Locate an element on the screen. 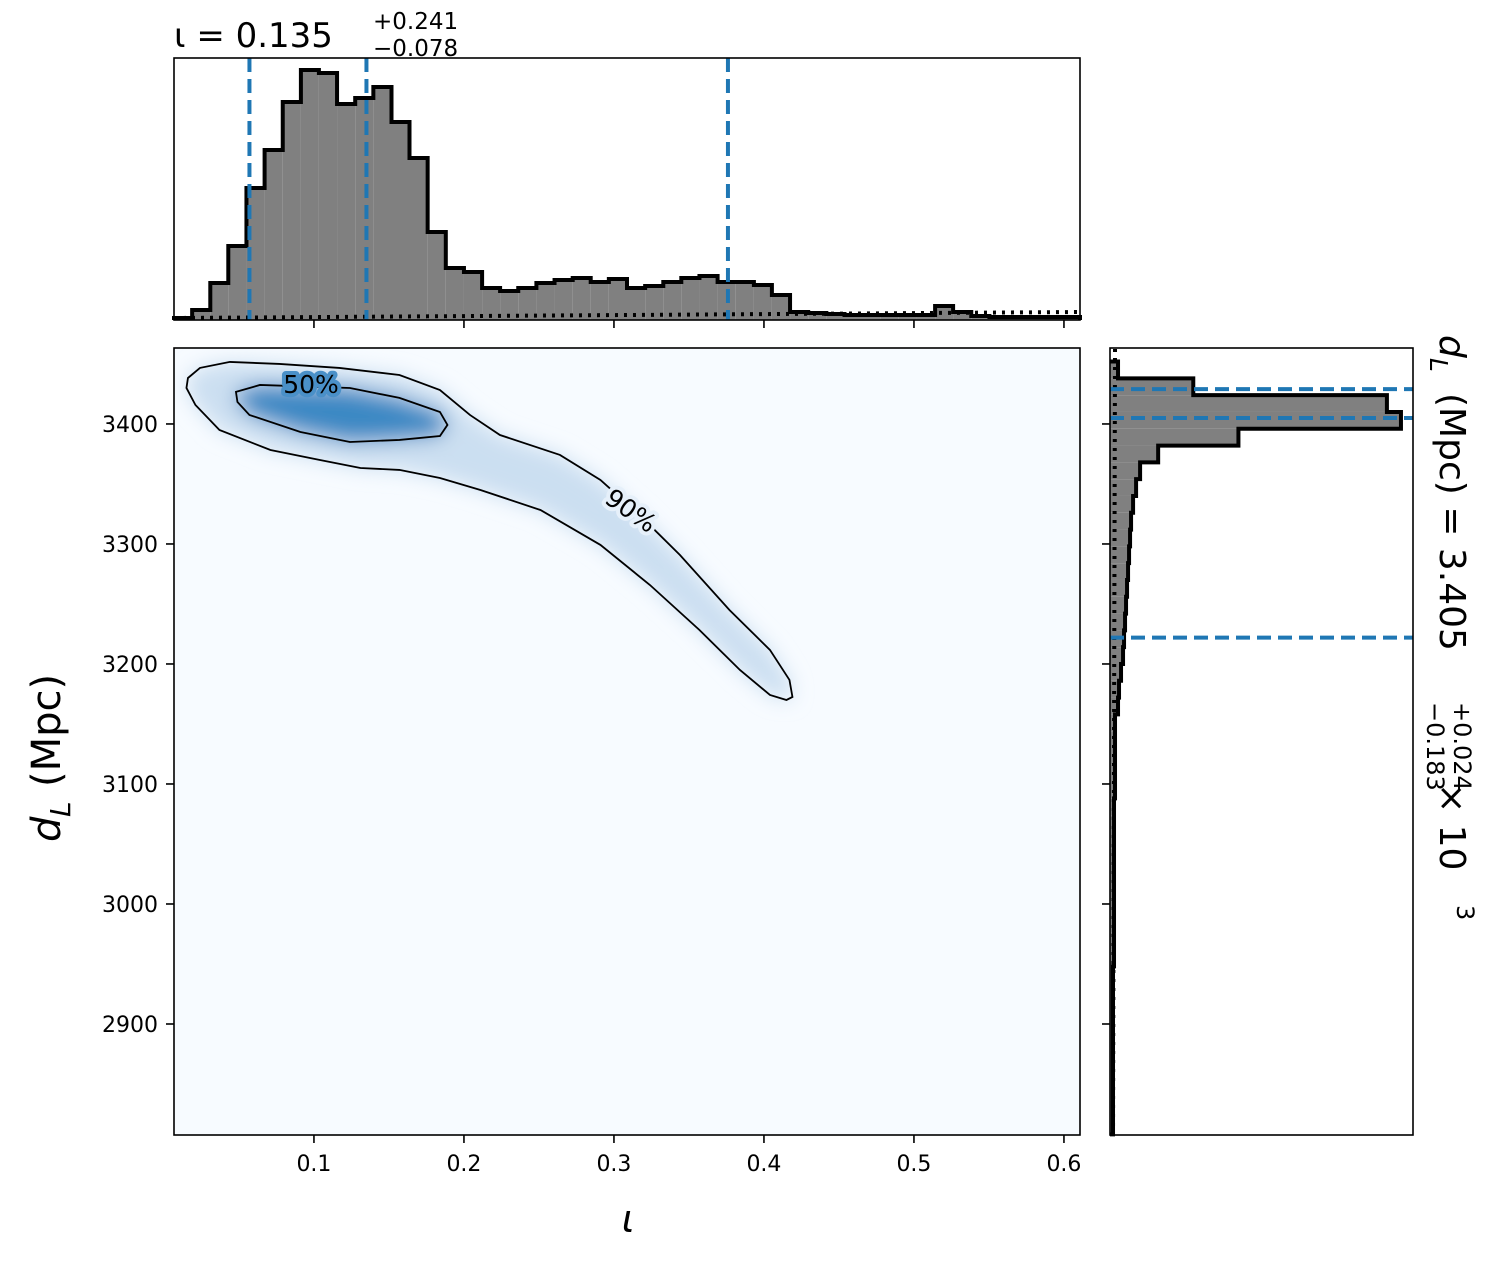  right-title-lower: −0.183 is located at coordinates (1435, 746).